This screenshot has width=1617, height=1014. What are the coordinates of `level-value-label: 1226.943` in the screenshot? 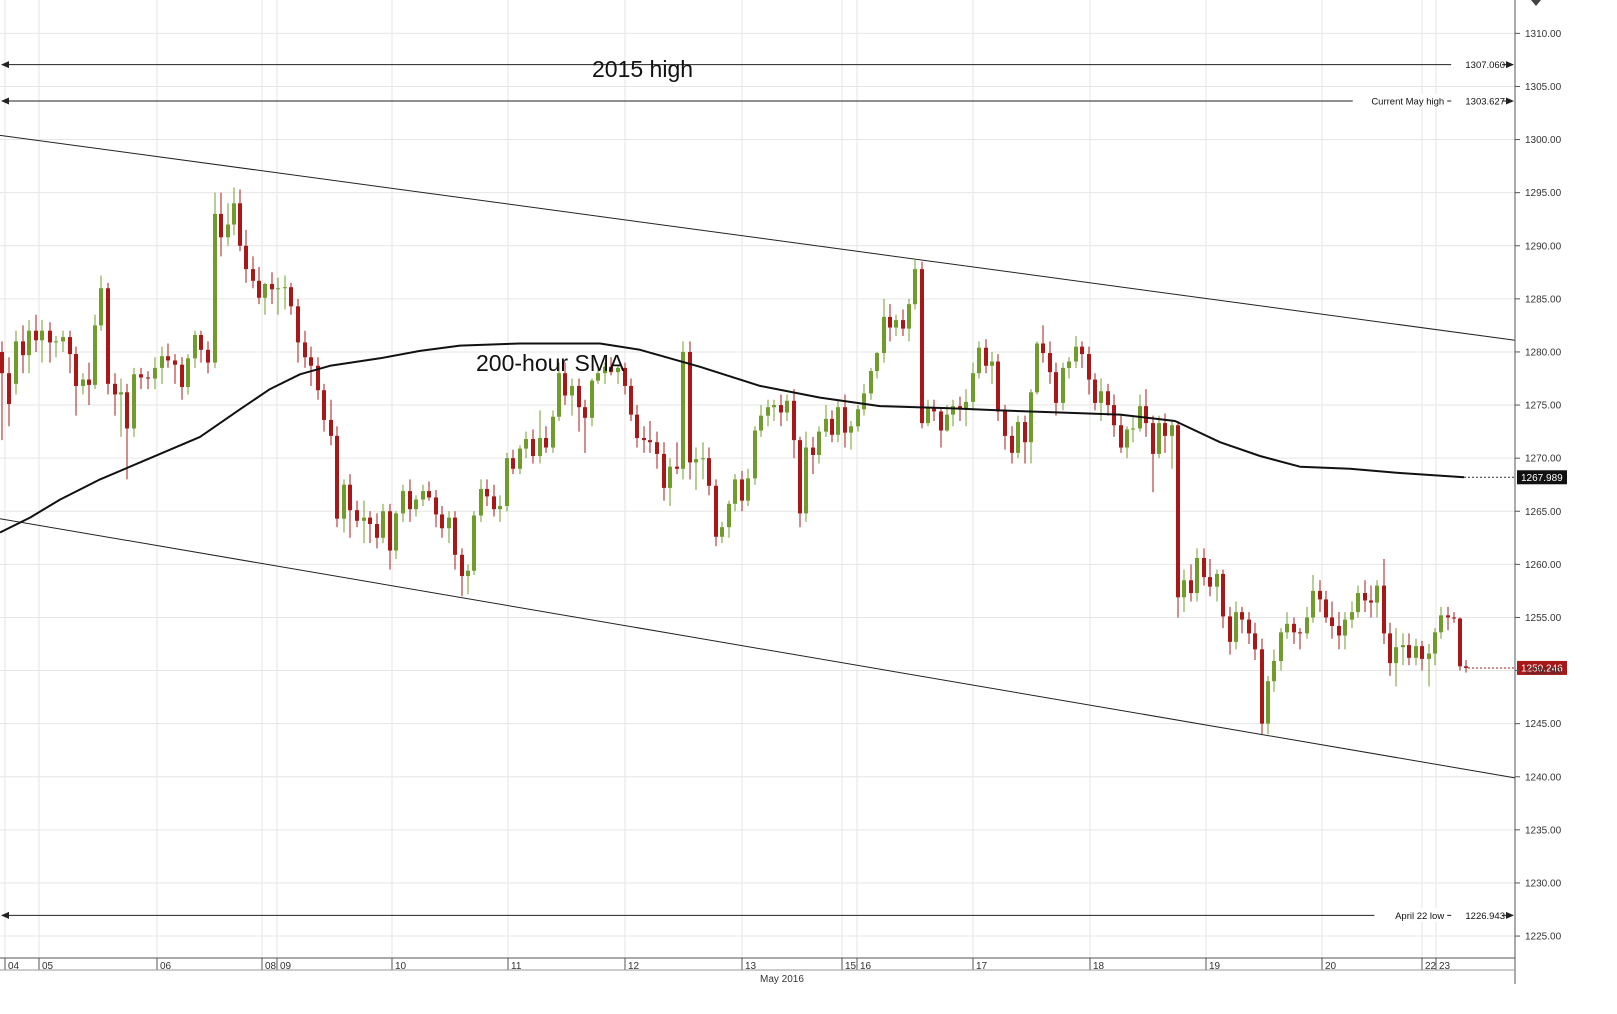 It's located at (1485, 916).